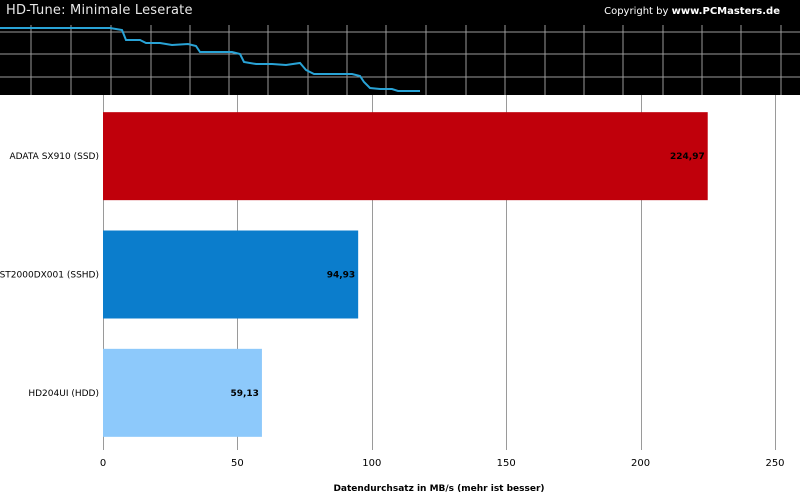  Describe the element at coordinates (640, 463) in the screenshot. I see `x-tick-label: 200` at that location.